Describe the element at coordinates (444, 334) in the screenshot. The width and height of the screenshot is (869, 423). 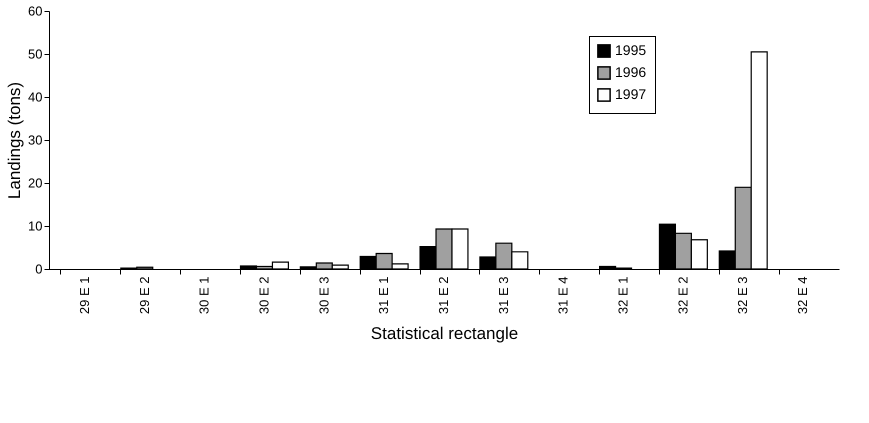
I see `x-axis-title: Statistical rectangle` at that location.